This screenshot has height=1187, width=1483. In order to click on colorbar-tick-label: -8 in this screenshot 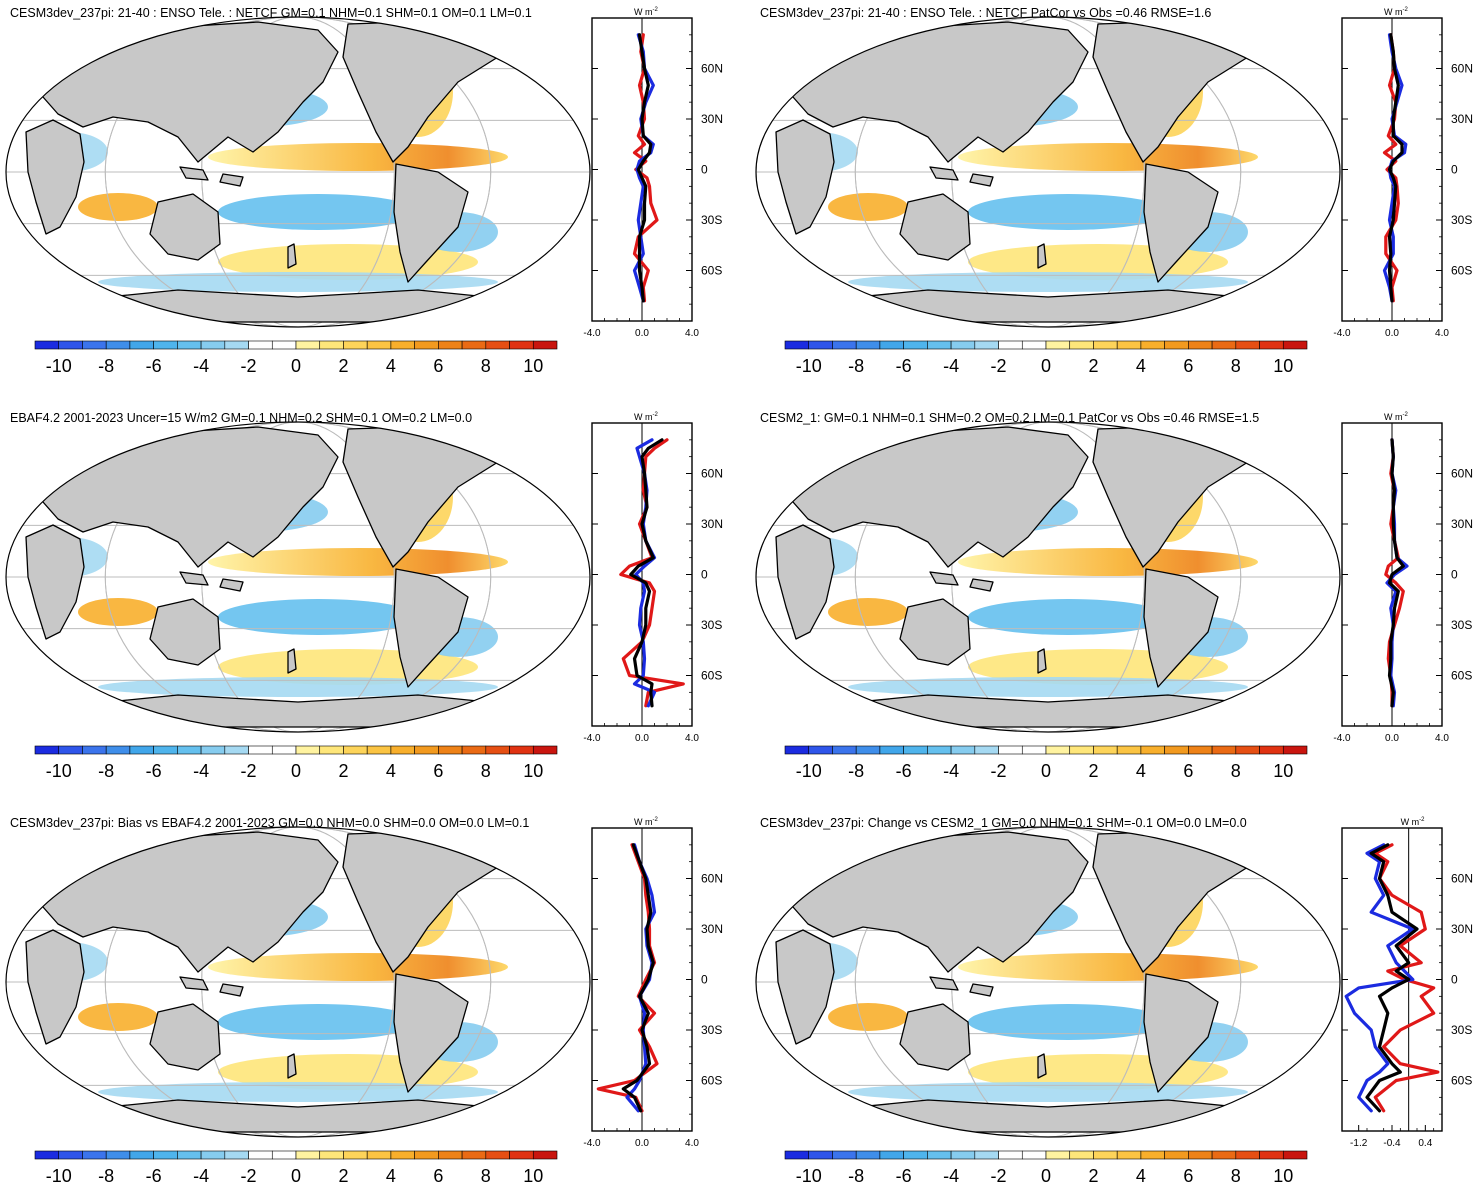, I will do `click(106, 1176)`.